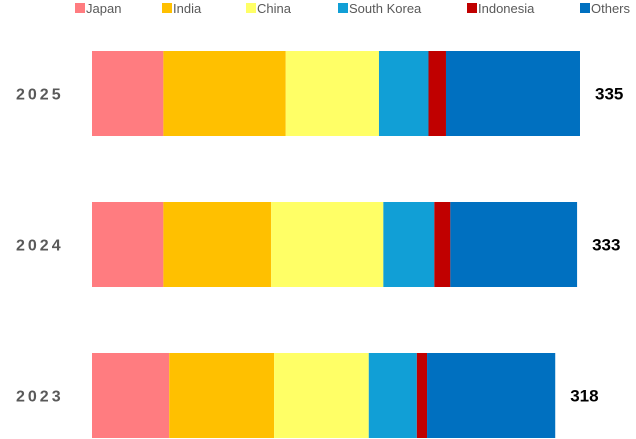 The width and height of the screenshot is (636, 439). Describe the element at coordinates (40, 246) in the screenshot. I see `year-label-2024: 2024` at that location.